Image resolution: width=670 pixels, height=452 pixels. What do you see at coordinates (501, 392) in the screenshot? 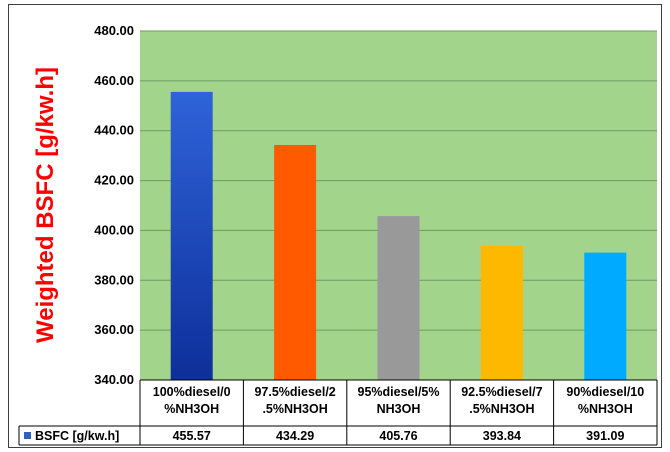
I see `category-label: 92.5%diesel/7` at bounding box center [501, 392].